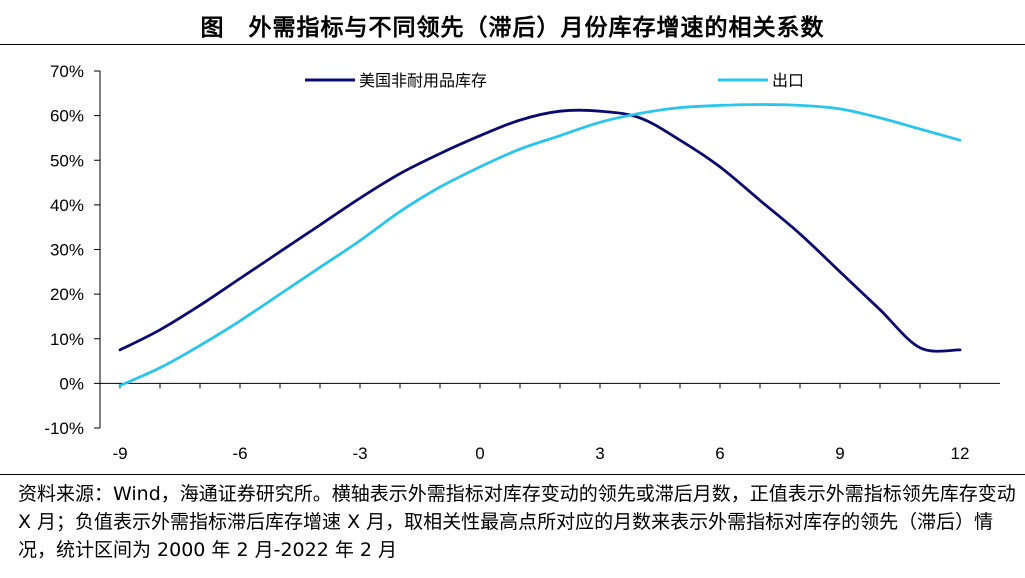 This screenshot has width=1025, height=578. What do you see at coordinates (960, 453) in the screenshot?
I see `x-tick-label: 12` at bounding box center [960, 453].